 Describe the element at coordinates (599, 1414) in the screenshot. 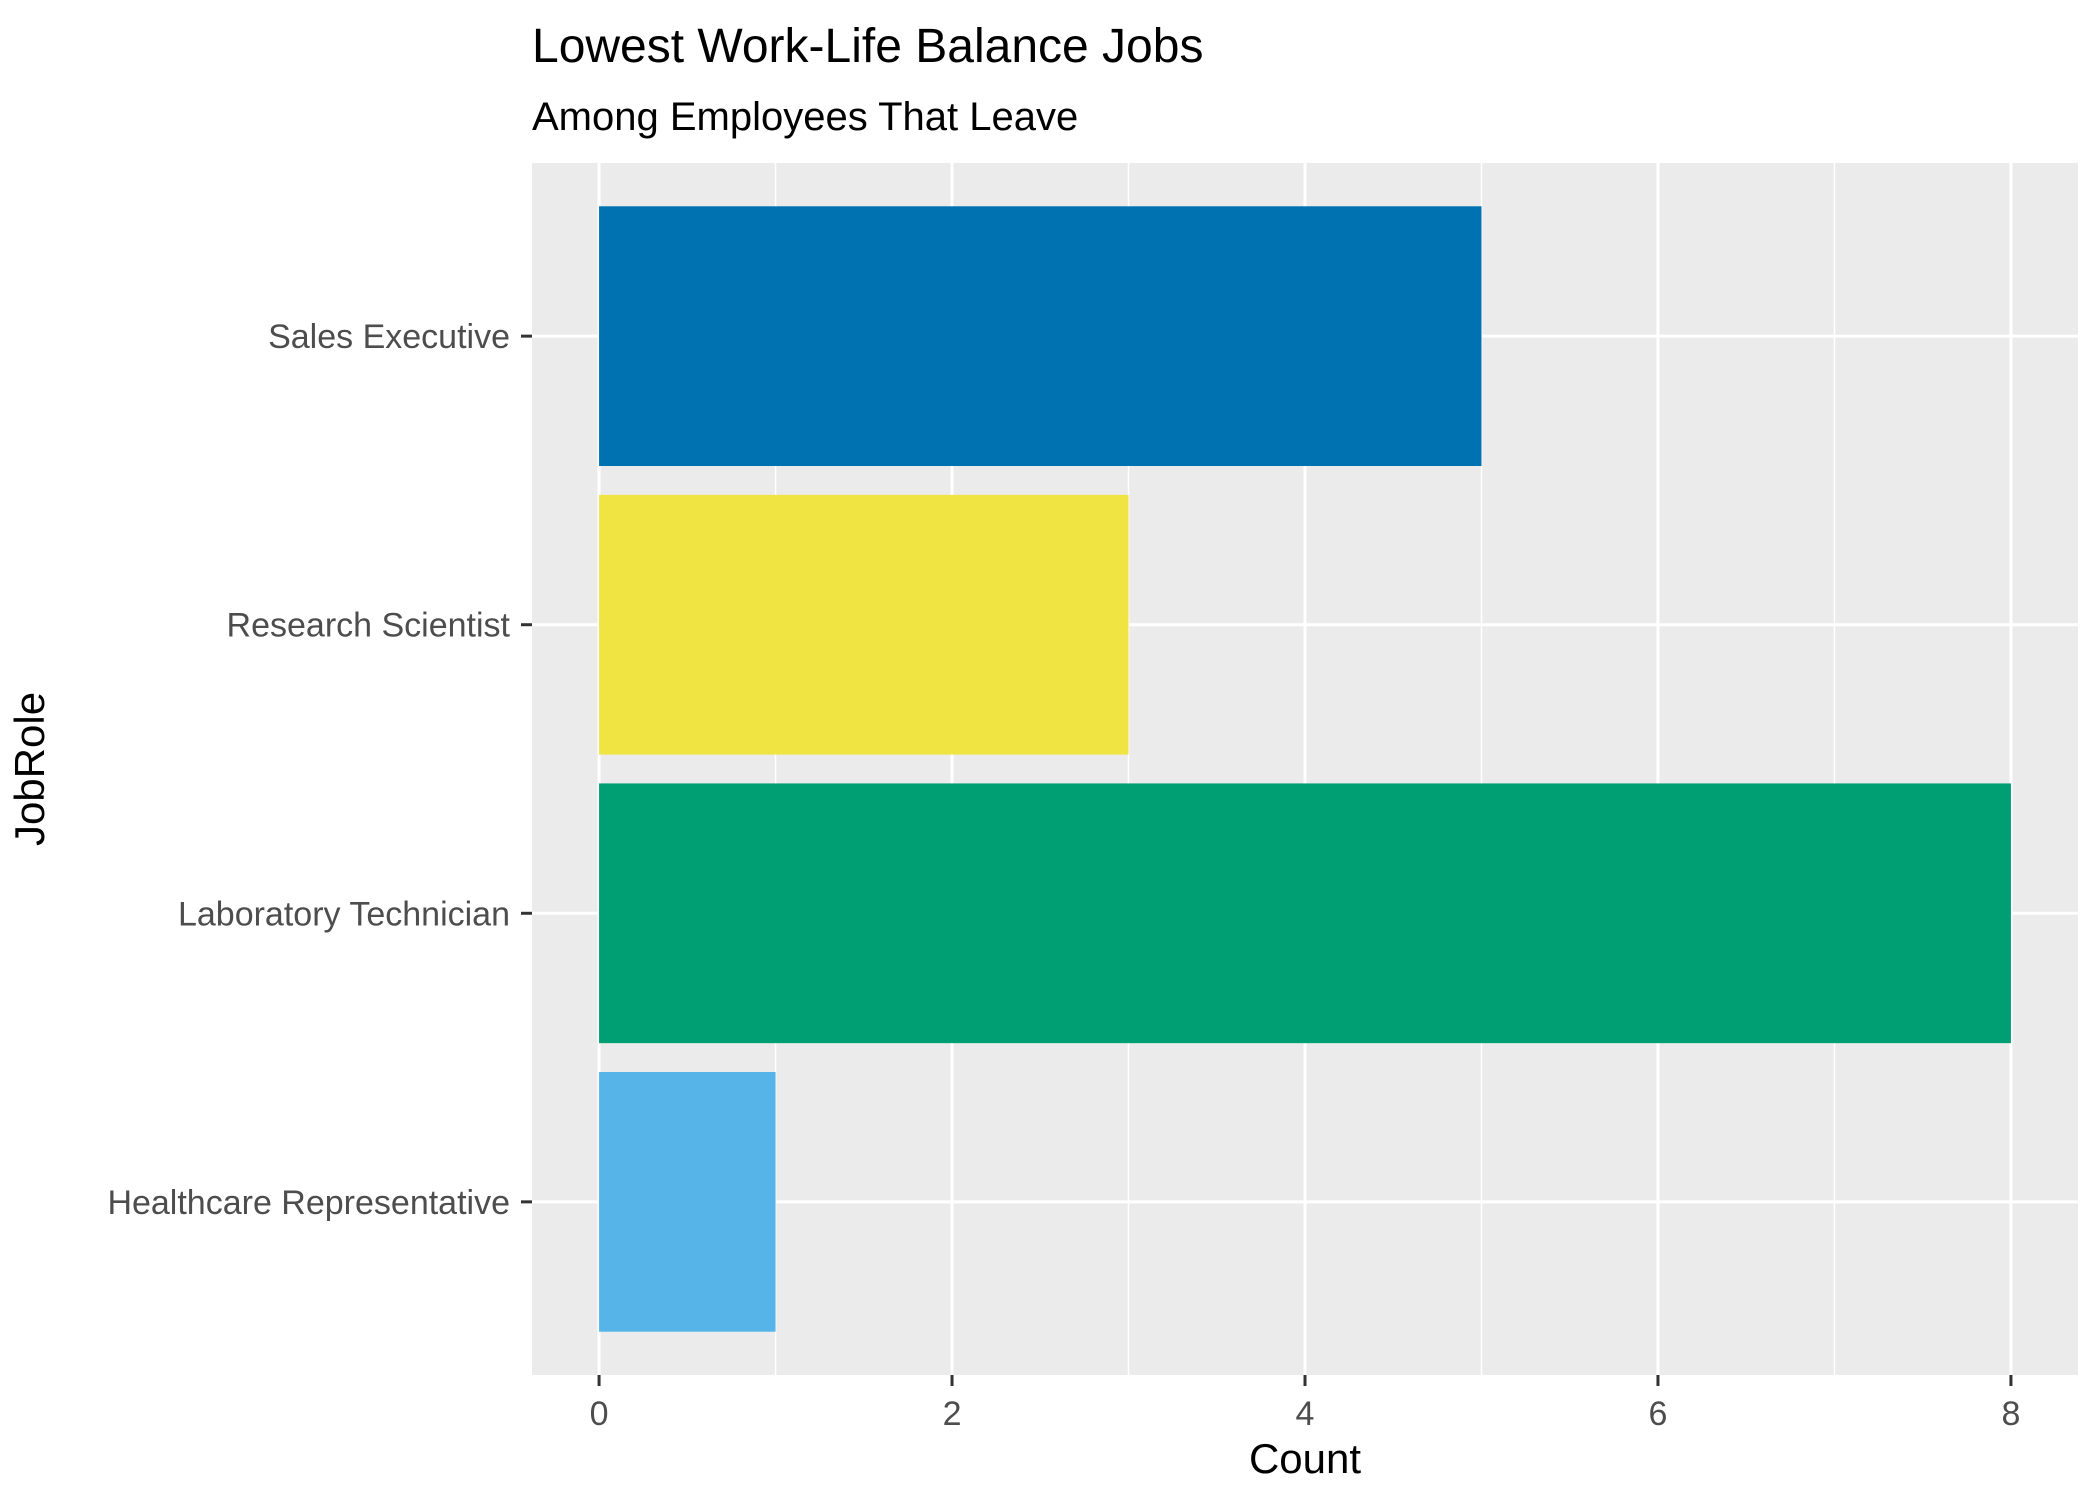

I see `x-tick-label: 0` at that location.